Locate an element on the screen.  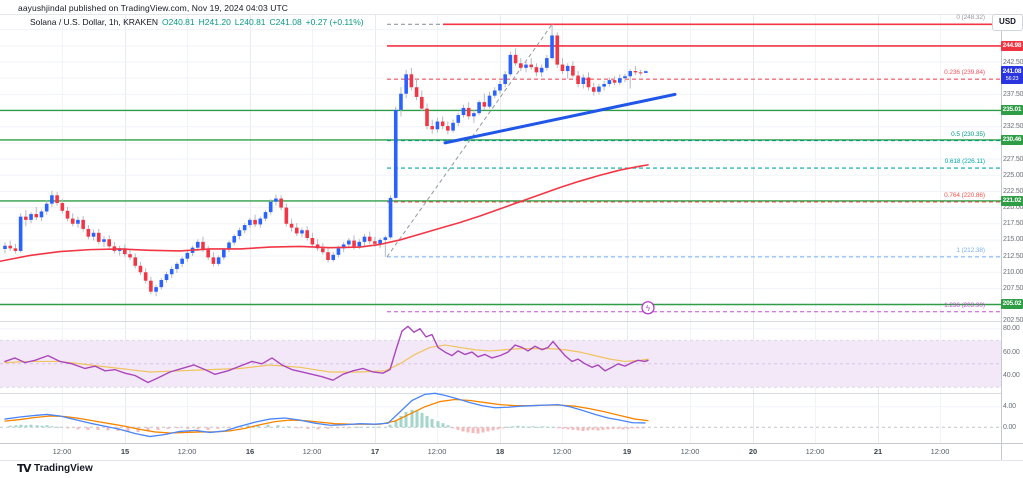
moving-average-line is located at coordinates (324, 213).